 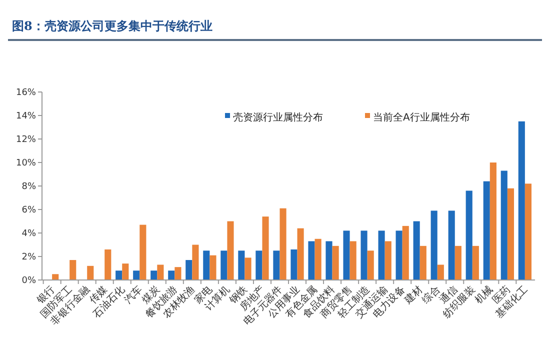 What do you see at coordinates (112, 26) in the screenshot?
I see `chart-title: 图8：壳资源公司更多集中于传统行业` at bounding box center [112, 26].